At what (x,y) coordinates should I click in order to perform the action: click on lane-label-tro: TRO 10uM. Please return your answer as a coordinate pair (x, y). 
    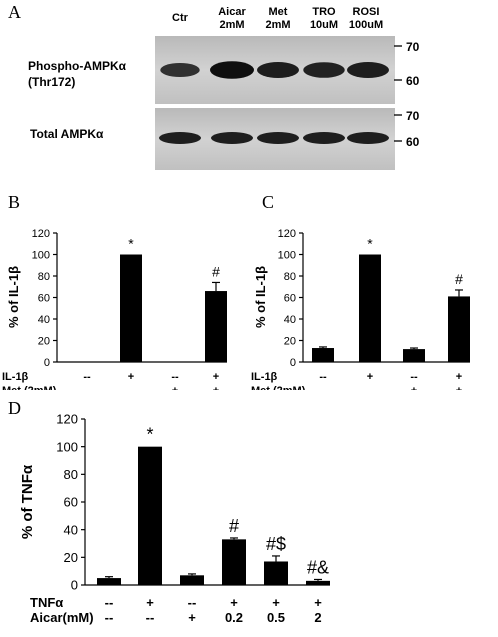
    Looking at the image, I should click on (324, 18).